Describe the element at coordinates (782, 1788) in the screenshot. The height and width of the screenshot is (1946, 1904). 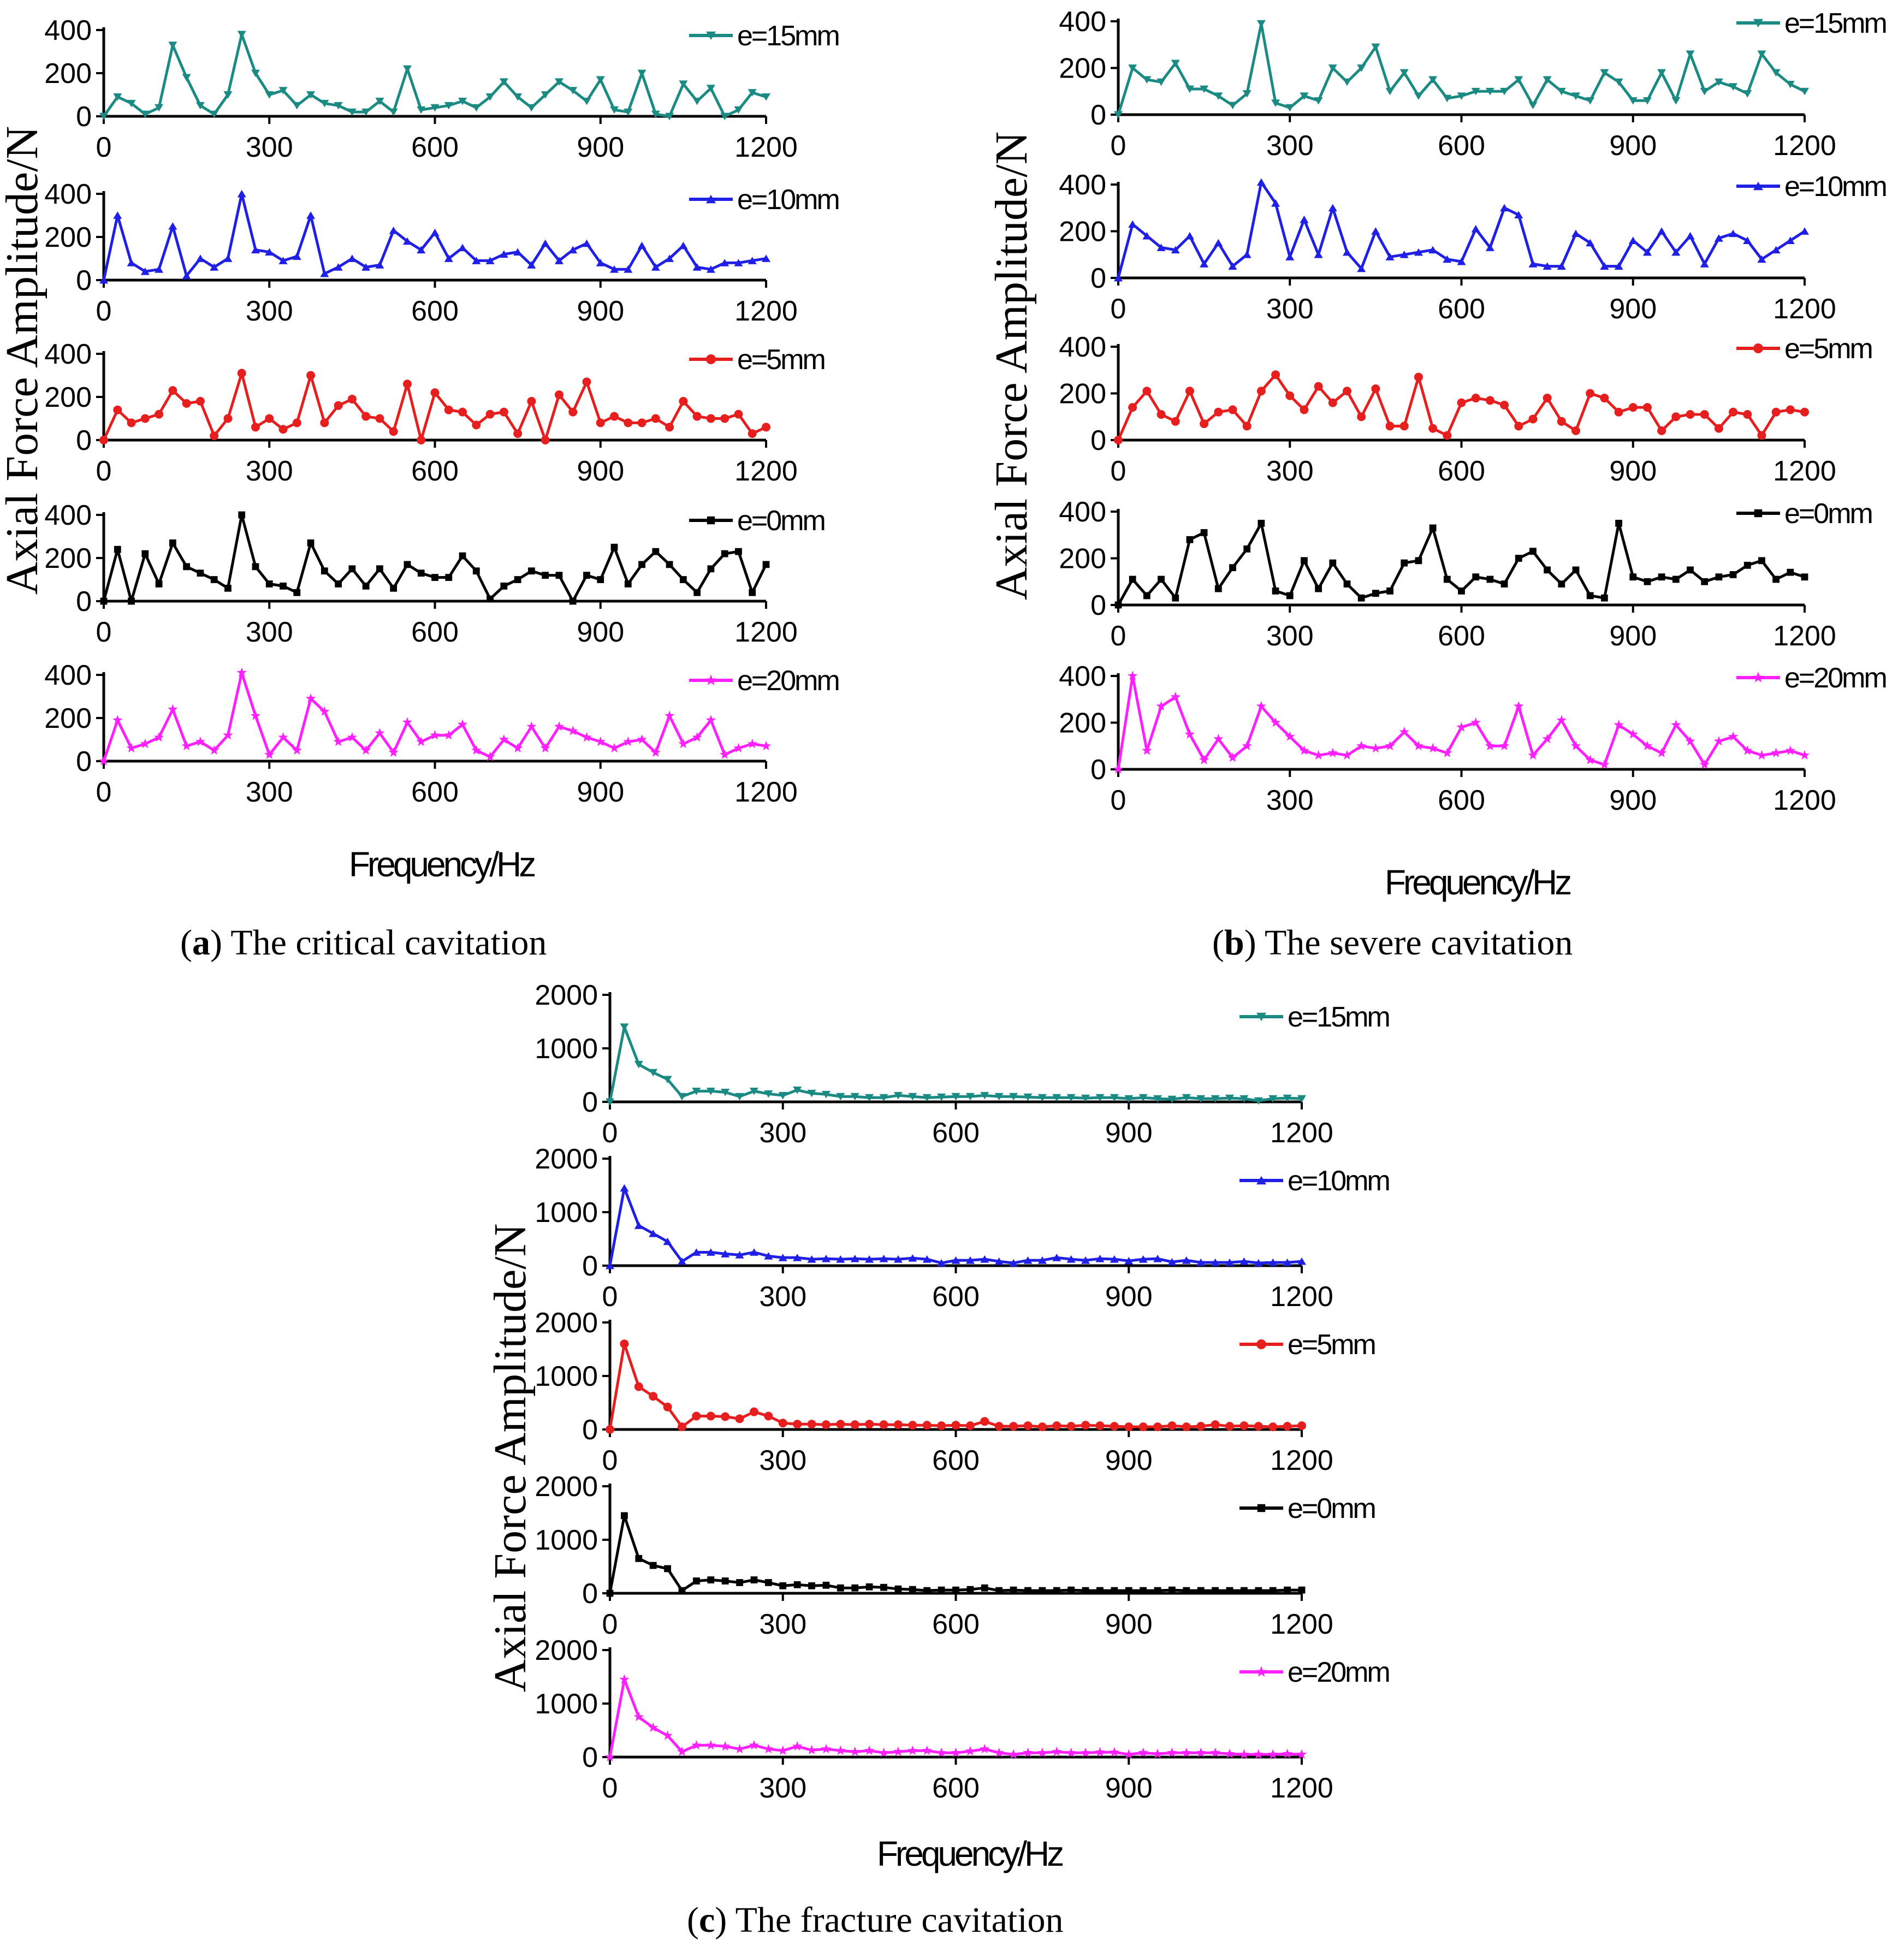
I see `x-tick-label: 300` at that location.